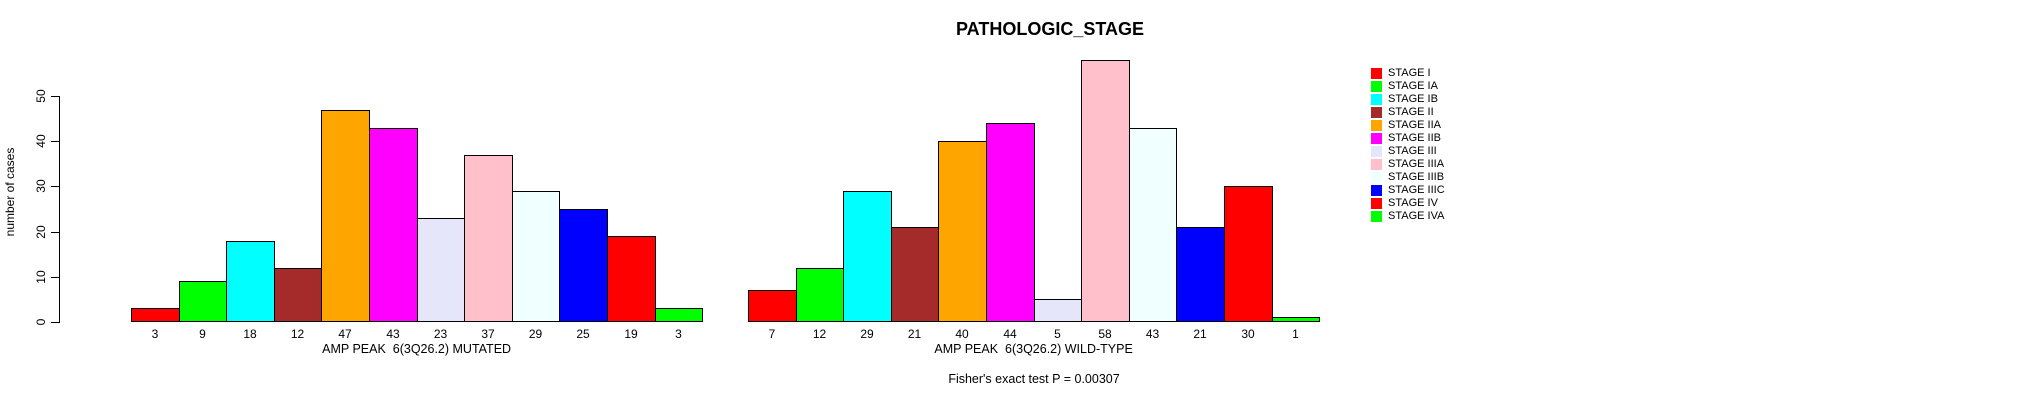 This screenshot has height=400, width=2040. I want to click on x-axis-title-group-2: AMP PEAK 6(3Q26.2) WILD-TYPE, so click(1033, 349).